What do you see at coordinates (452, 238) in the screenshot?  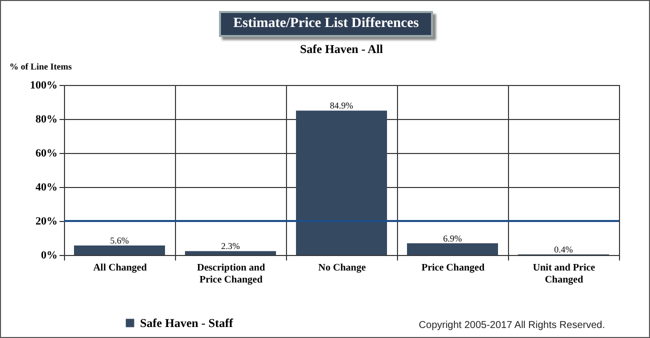 I see `text: 6.9%` at bounding box center [452, 238].